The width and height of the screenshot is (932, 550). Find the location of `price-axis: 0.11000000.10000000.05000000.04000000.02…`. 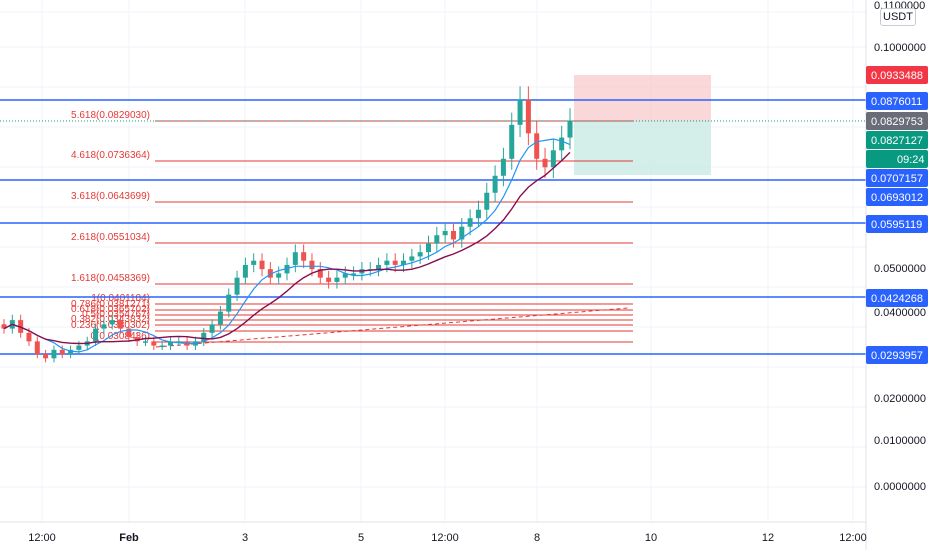

price-axis: 0.11000000.10000000.05000000.04000000.02… is located at coordinates (900, 246).